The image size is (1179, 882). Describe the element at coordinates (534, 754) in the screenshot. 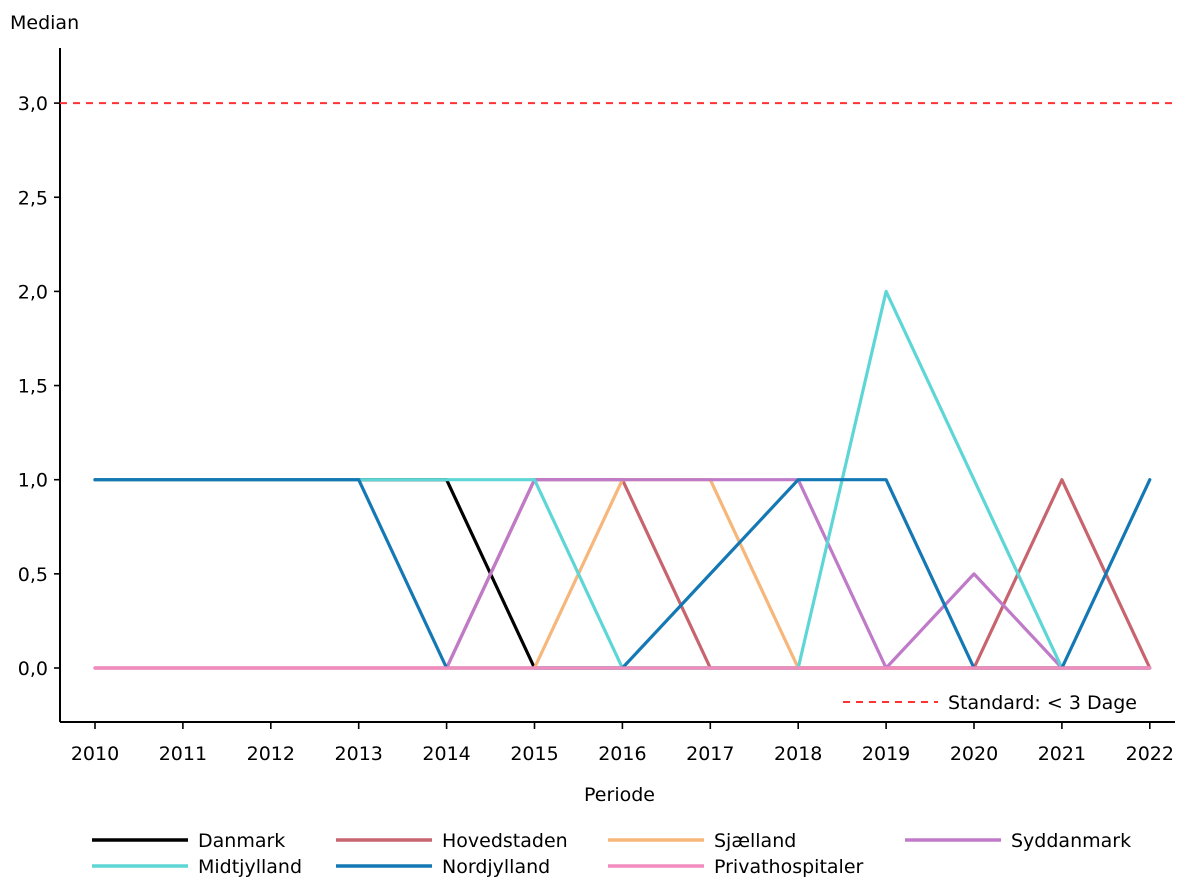

I see `x-tick-label: 2015` at that location.